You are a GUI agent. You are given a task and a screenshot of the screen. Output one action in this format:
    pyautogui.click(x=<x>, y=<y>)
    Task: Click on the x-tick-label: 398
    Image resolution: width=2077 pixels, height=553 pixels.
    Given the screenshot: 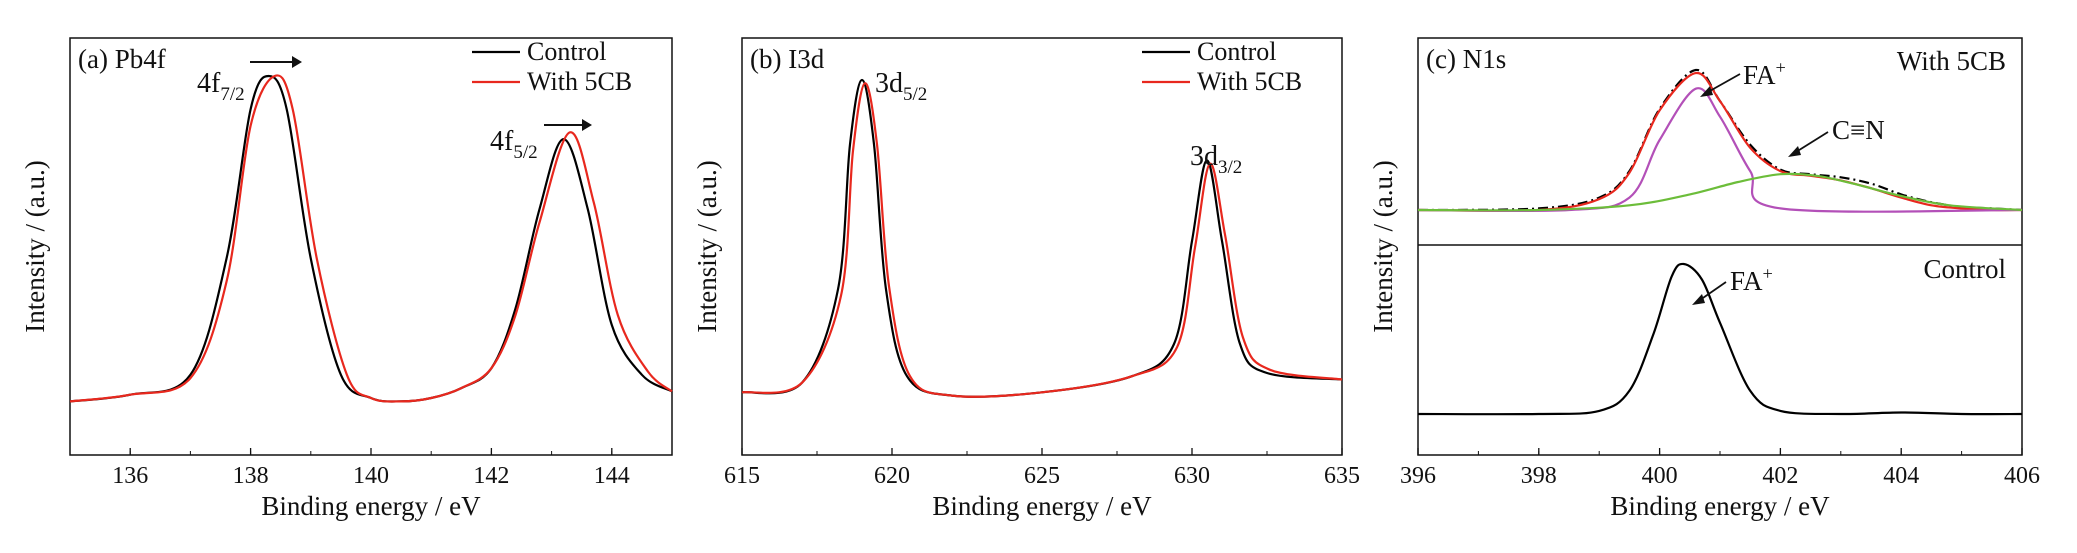 What is the action you would take?
    pyautogui.click(x=1539, y=476)
    